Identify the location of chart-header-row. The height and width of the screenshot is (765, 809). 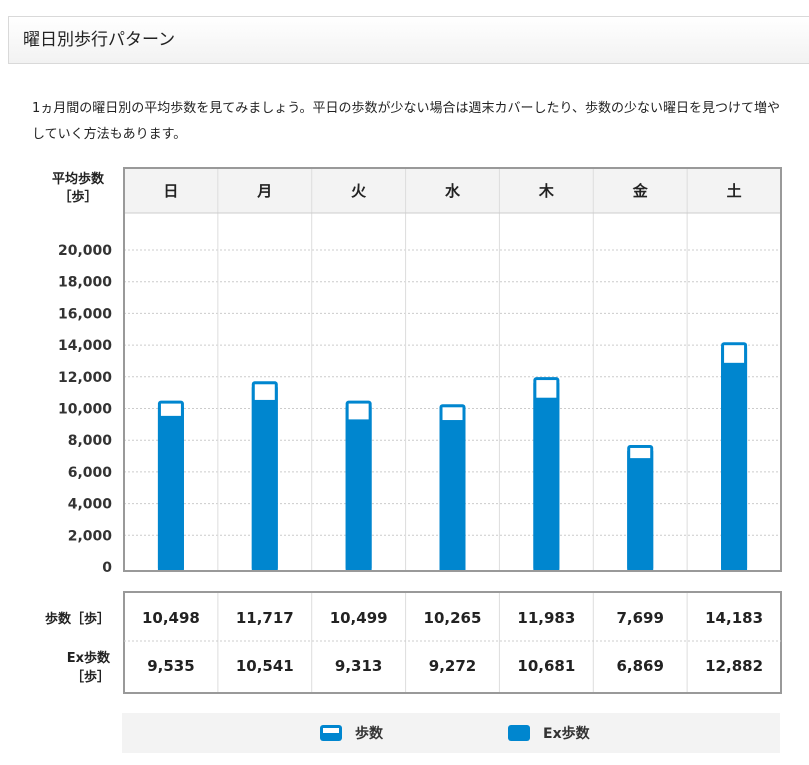
(452, 190).